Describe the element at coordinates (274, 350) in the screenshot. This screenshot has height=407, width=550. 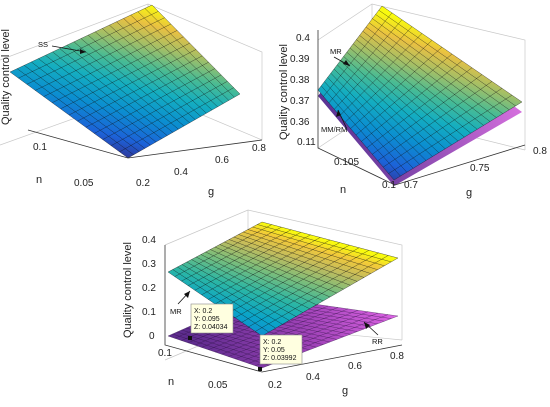
I see `datatip-2-line-2: Y: 0.05` at that location.